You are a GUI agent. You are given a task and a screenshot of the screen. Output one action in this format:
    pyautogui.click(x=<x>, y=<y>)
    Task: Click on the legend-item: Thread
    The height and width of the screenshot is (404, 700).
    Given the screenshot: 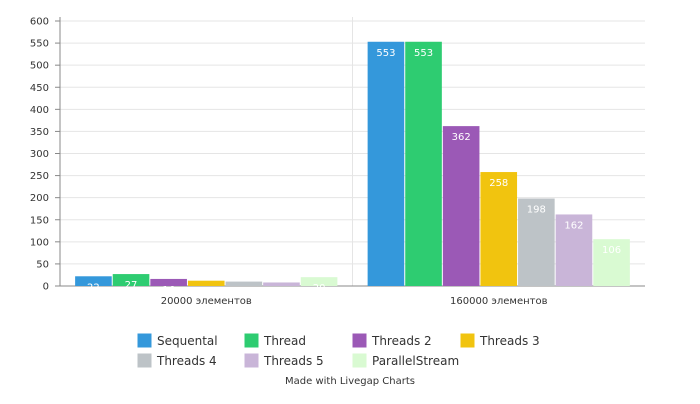 What is the action you would take?
    pyautogui.click(x=274, y=340)
    